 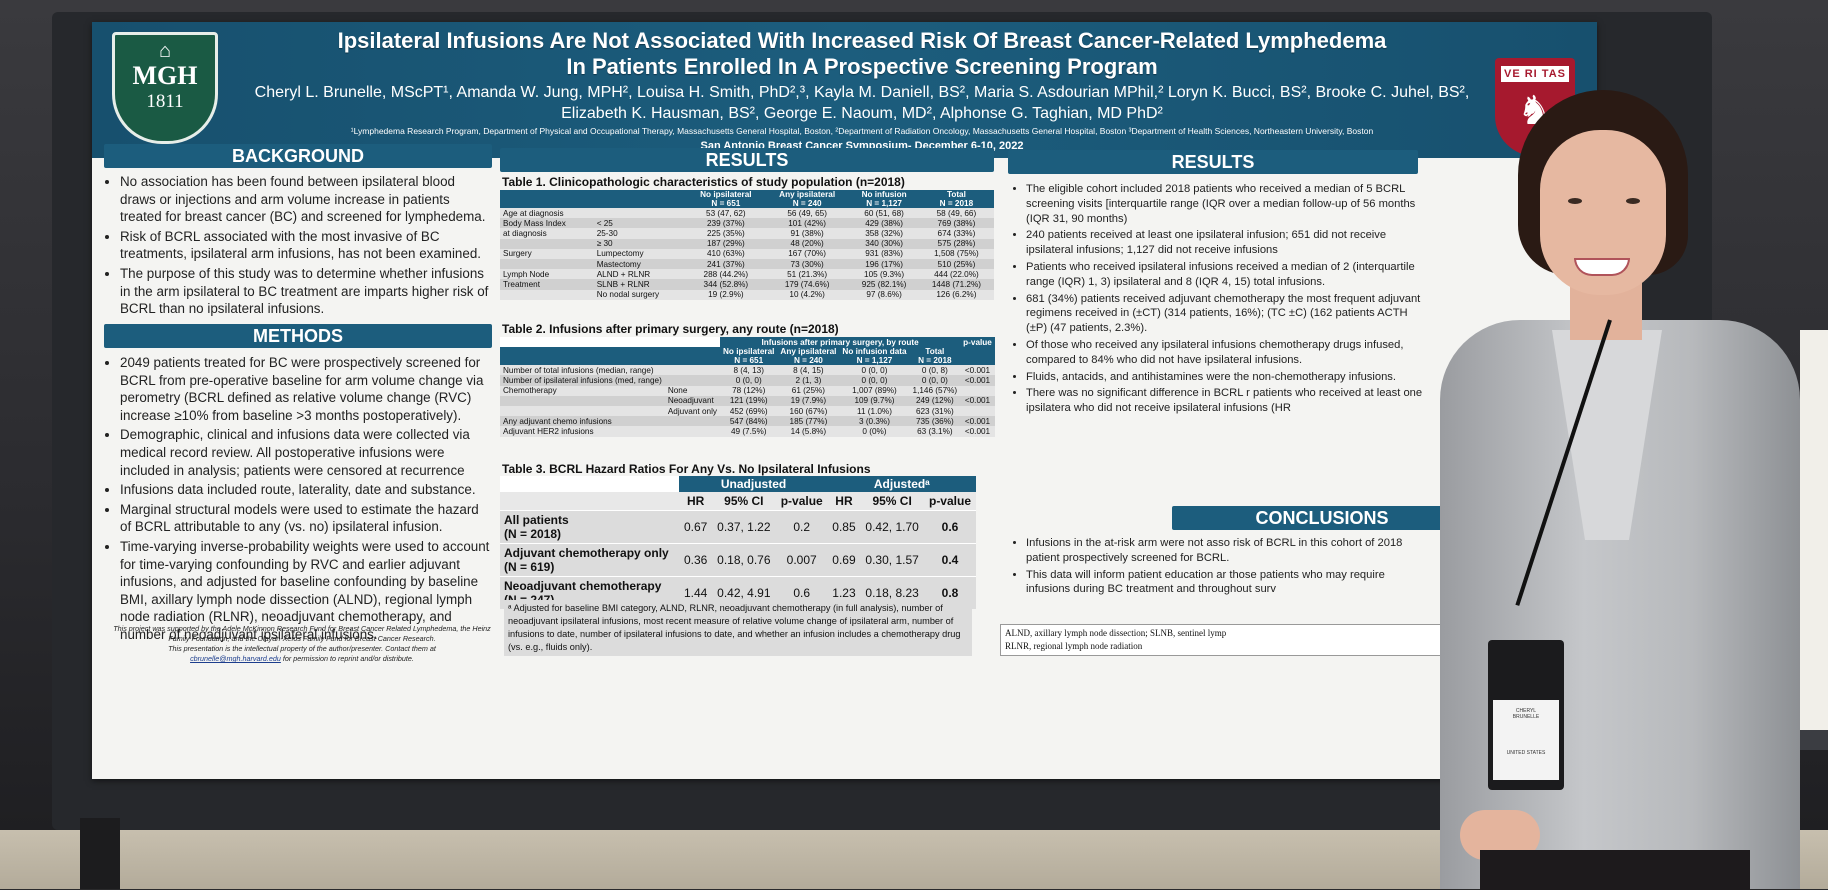 I want to click on table-cell: 0.2, so click(x=801, y=527).